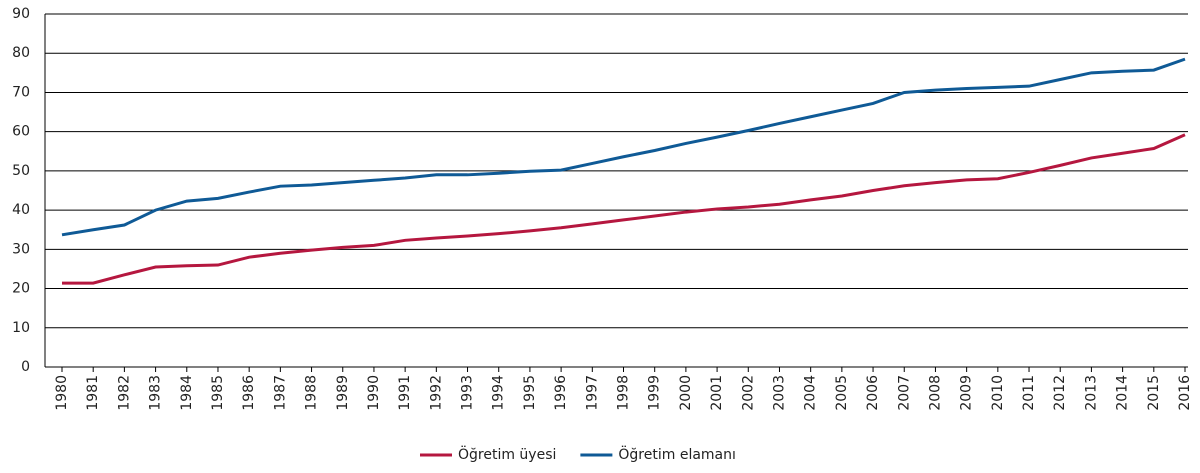  What do you see at coordinates (624, 393) in the screenshot?
I see `x-tick-label: 1998` at bounding box center [624, 393].